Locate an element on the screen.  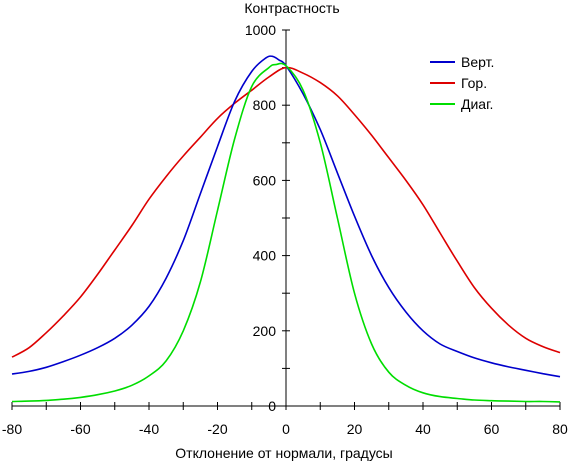
y-tick-label: 200 is located at coordinates (265, 331).